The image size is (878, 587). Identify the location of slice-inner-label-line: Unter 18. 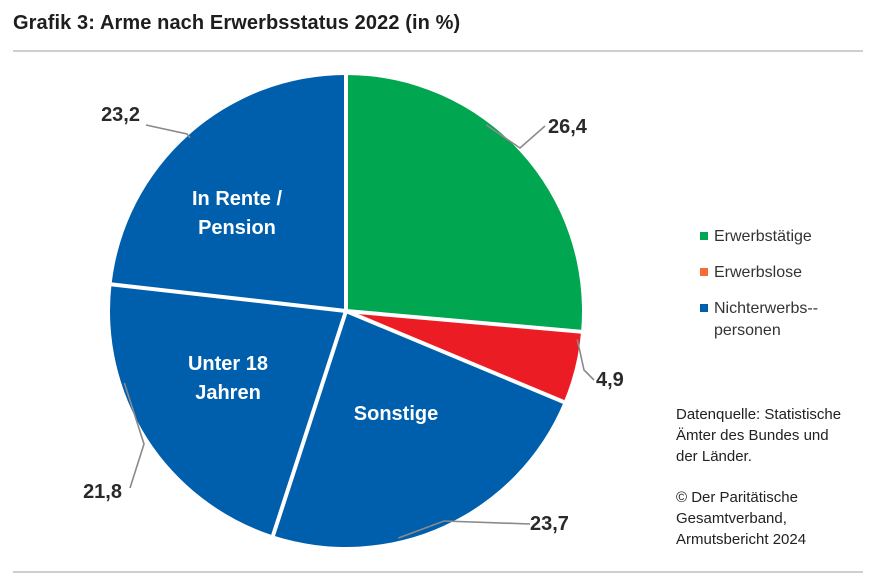
(228, 364).